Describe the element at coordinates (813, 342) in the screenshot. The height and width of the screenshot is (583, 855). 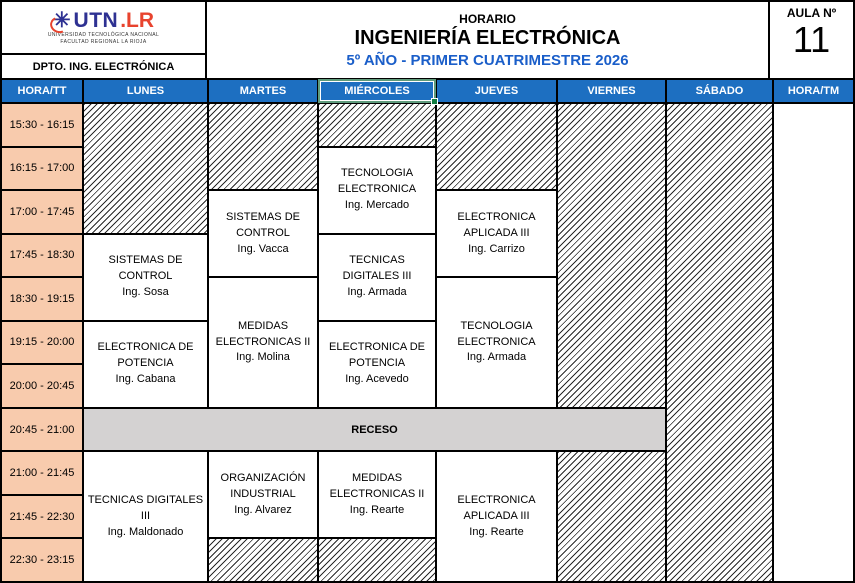
I see `hora-tm-column-body` at that location.